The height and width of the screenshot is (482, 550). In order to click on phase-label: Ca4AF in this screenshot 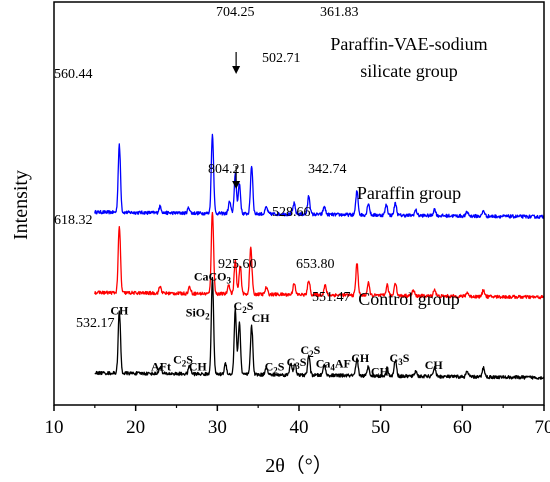, I will do `click(333, 365)`.